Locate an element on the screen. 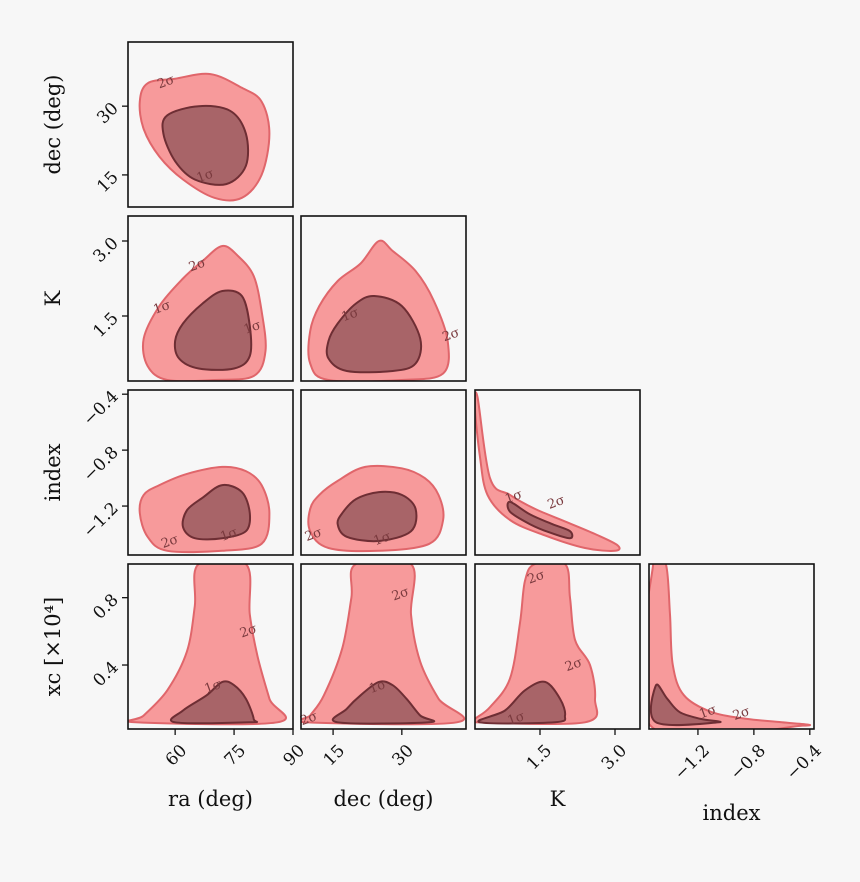 Image resolution: width=860 pixels, height=882 pixels. y-axis-xc: 0.4 0.8 xc [×10⁴] is located at coordinates (84, 643).